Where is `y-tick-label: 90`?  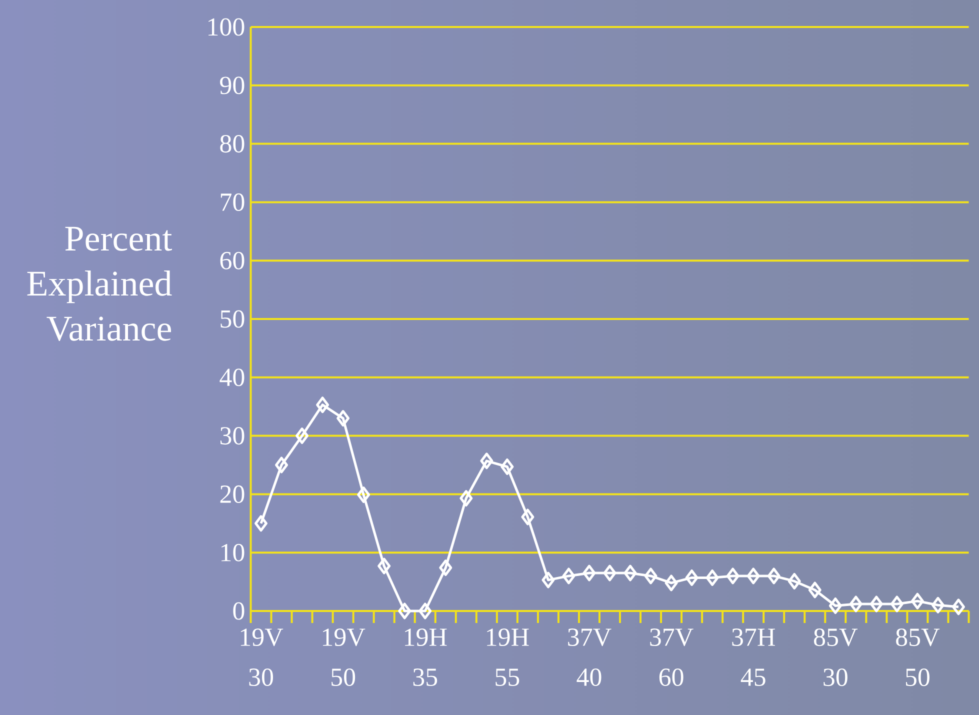
y-tick-label: 90 is located at coordinates (232, 85).